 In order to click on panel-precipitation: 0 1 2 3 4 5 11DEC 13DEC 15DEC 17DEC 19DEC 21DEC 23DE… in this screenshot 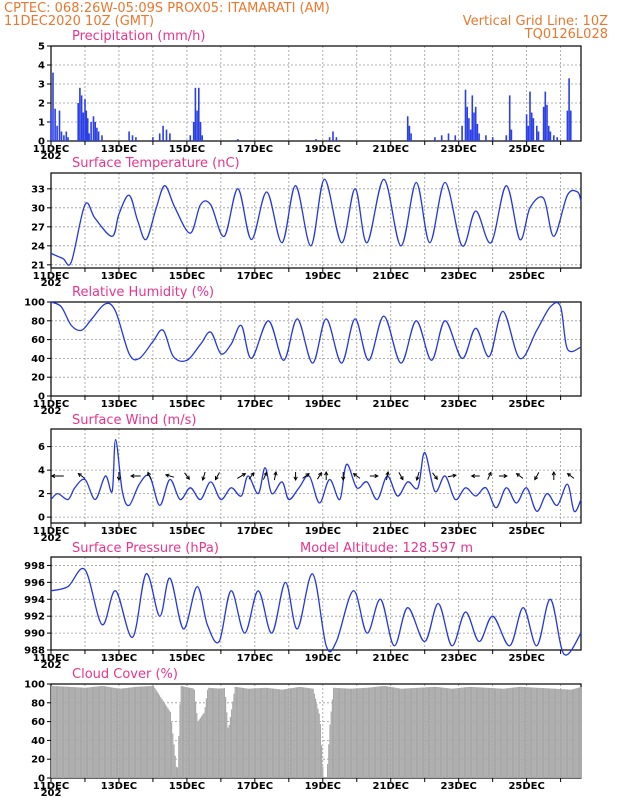, I will do `click(307, 95)`.